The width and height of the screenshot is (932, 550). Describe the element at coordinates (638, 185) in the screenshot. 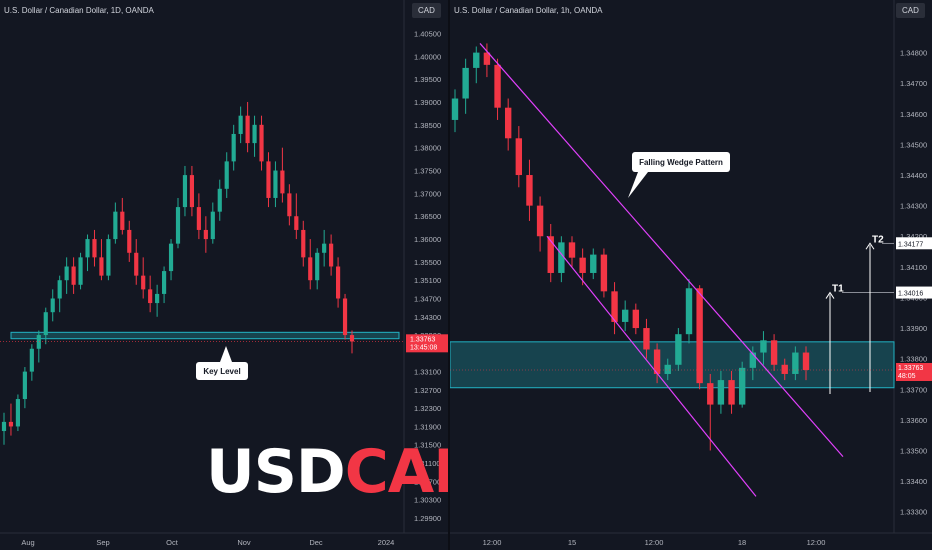

I see `wedge-callout-pointer` at that location.